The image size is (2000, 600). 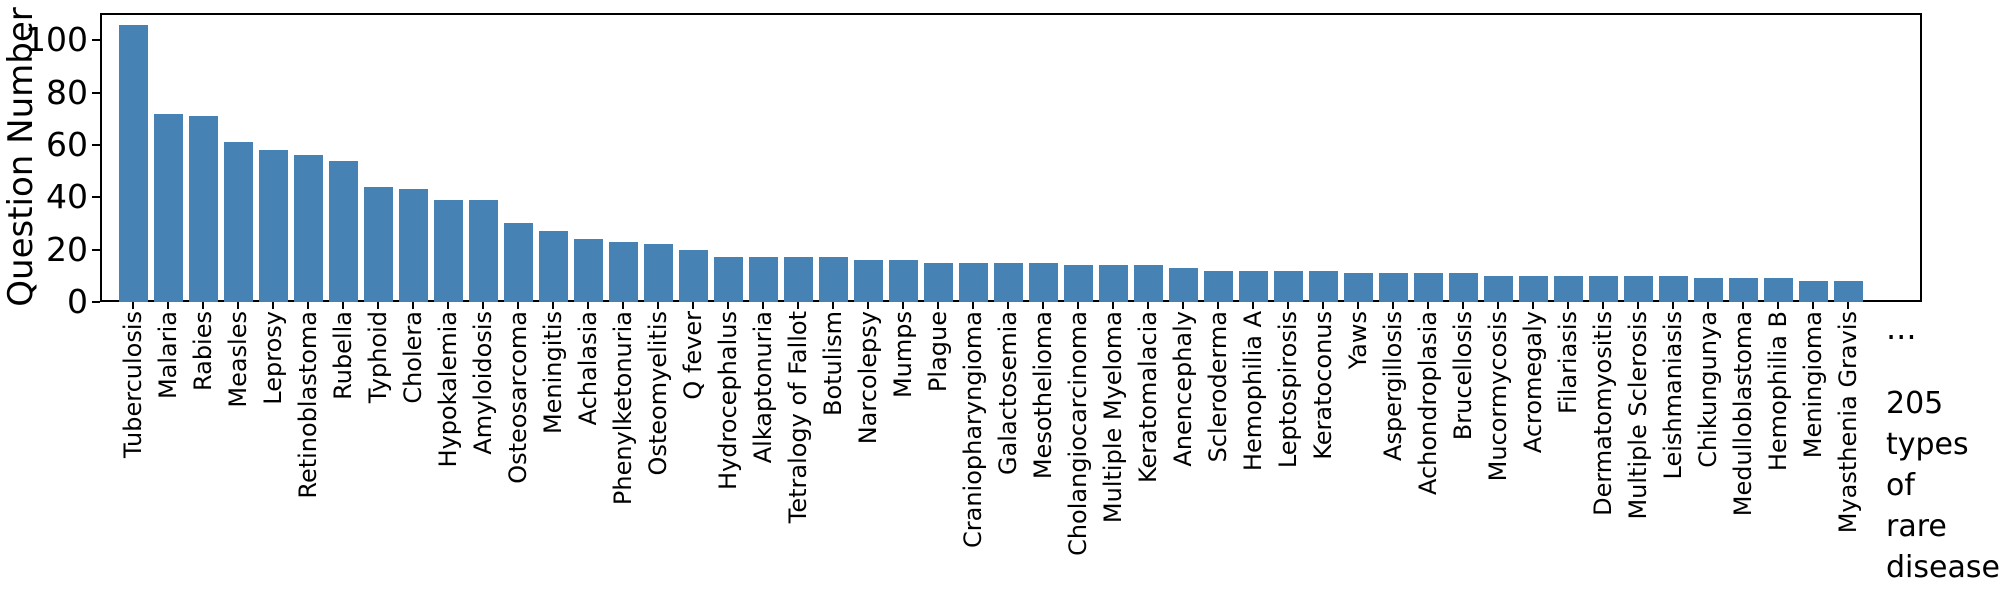 What do you see at coordinates (938, 352) in the screenshot?
I see `x-tick-label: Plague` at bounding box center [938, 352].